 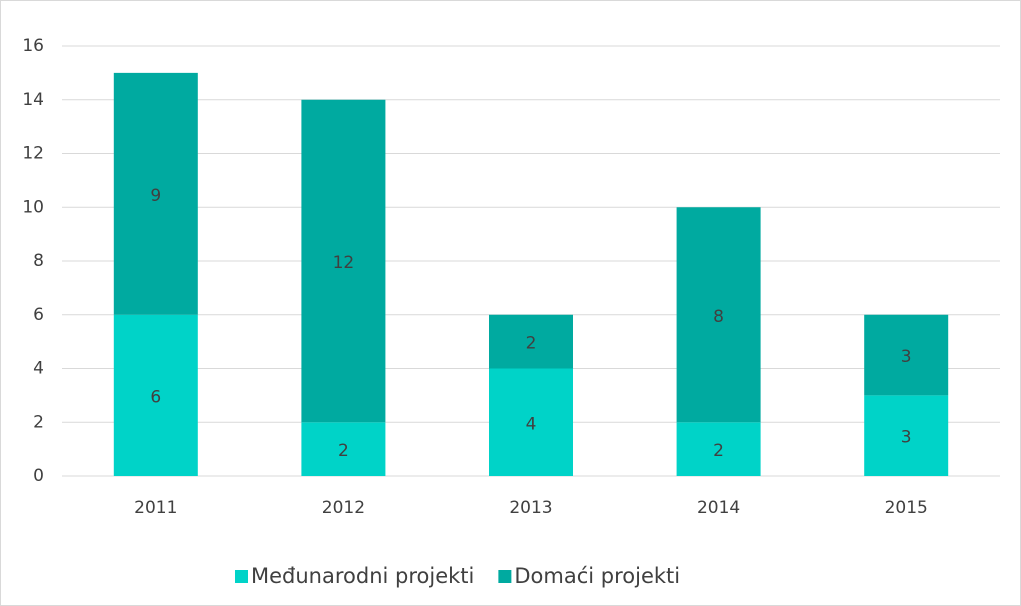 I want to click on legend-label: Domaći projekti, so click(x=597, y=576).